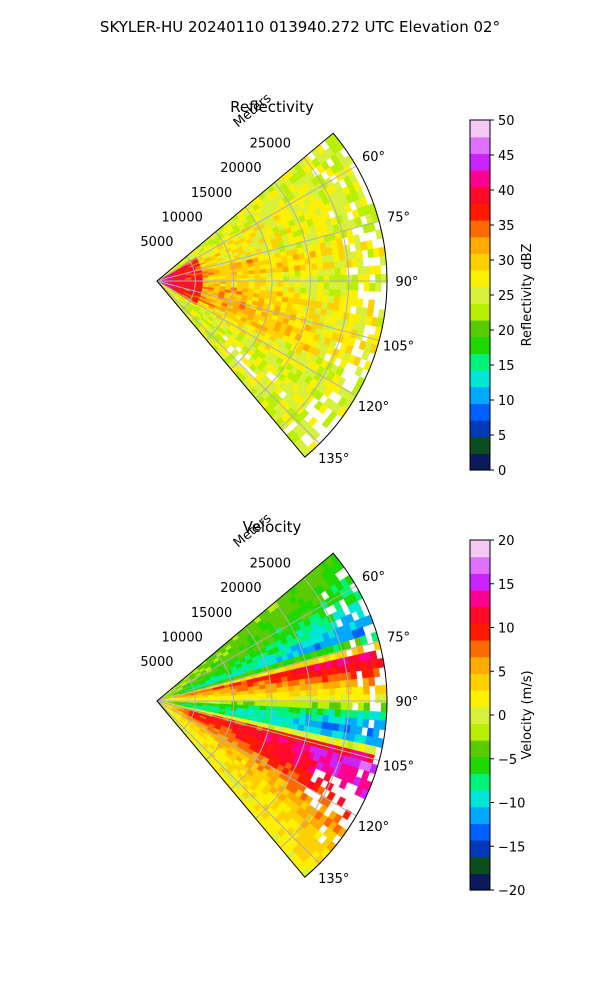 Image resolution: width=600 pixels, height=1000 pixels. What do you see at coordinates (156, 662) in the screenshot?
I see `radial-tick-label: 5000` at bounding box center [156, 662].